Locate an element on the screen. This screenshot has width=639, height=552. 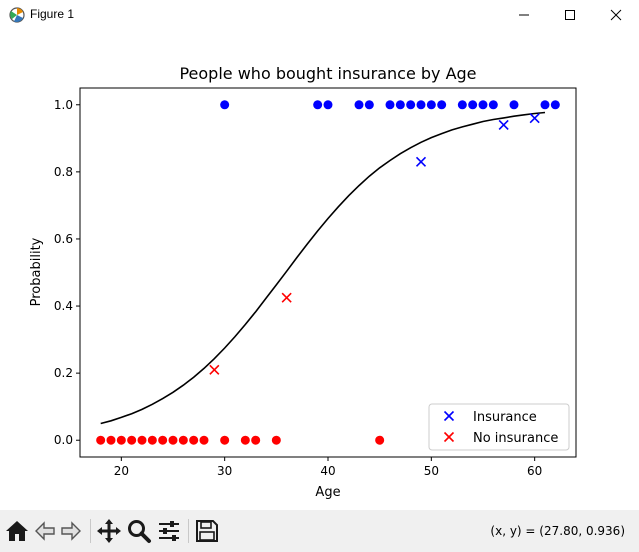
save-button is located at coordinates (207, 531).